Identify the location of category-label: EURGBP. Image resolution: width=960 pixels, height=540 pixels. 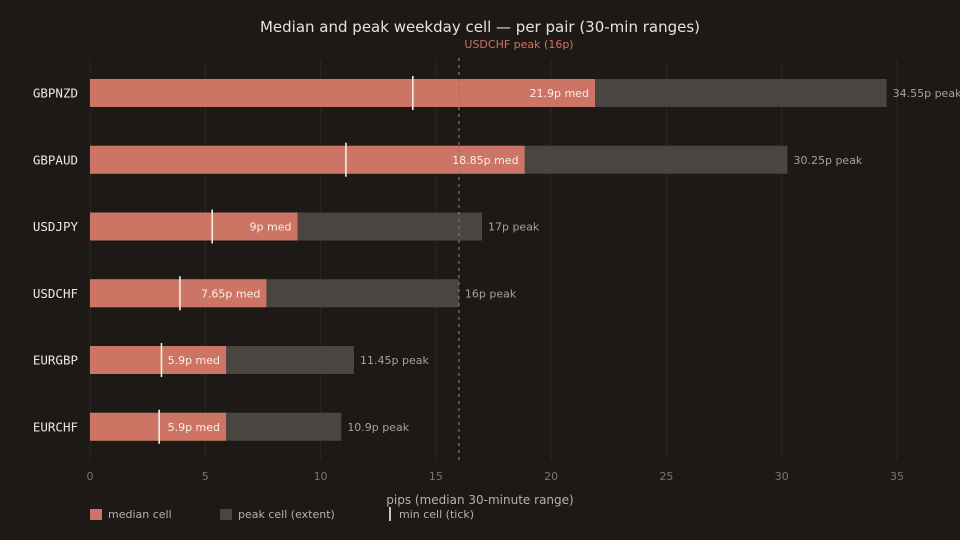
(55, 360).